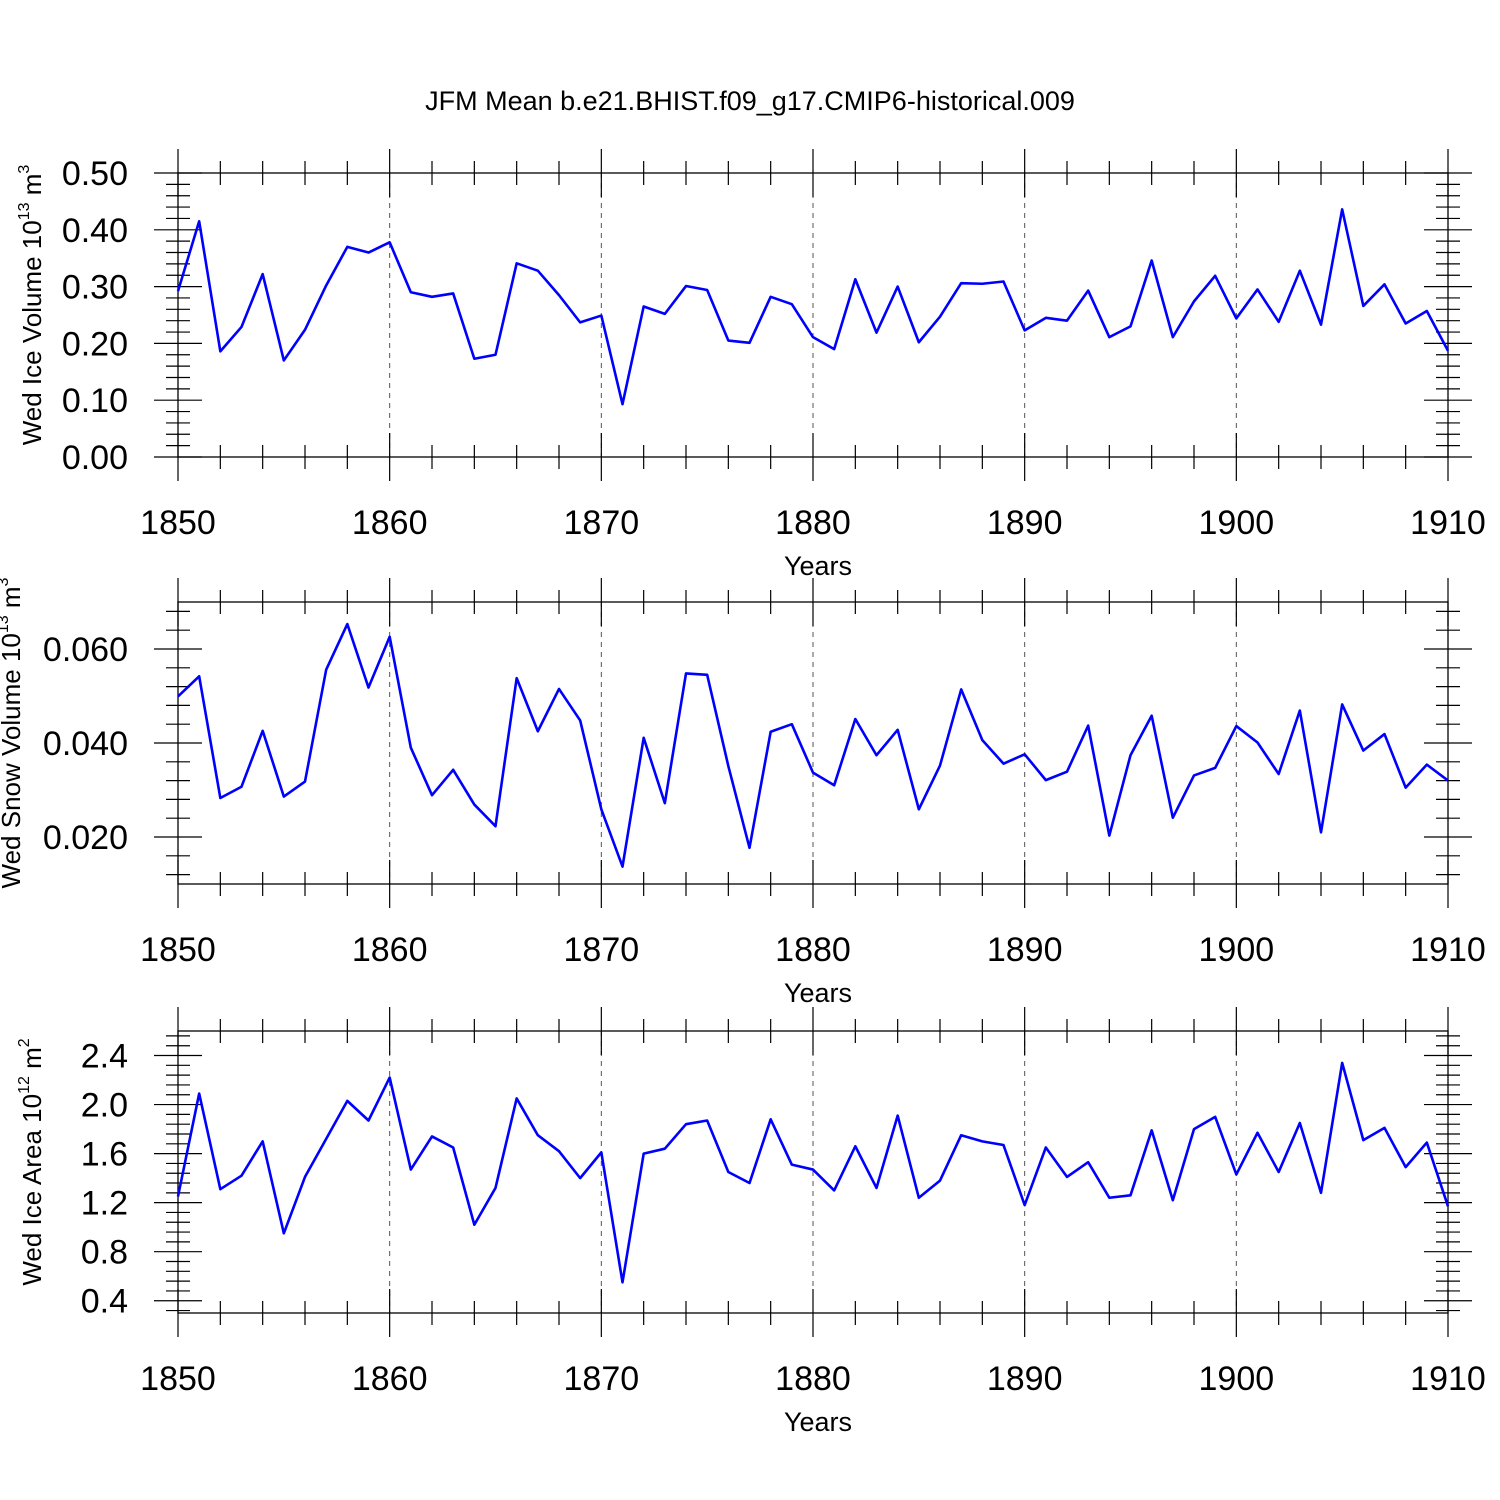 Image resolution: width=1500 pixels, height=1500 pixels. What do you see at coordinates (13, 732) in the screenshot?
I see `y-axis-label: Wed Snow Volume 1013 m3` at bounding box center [13, 732].